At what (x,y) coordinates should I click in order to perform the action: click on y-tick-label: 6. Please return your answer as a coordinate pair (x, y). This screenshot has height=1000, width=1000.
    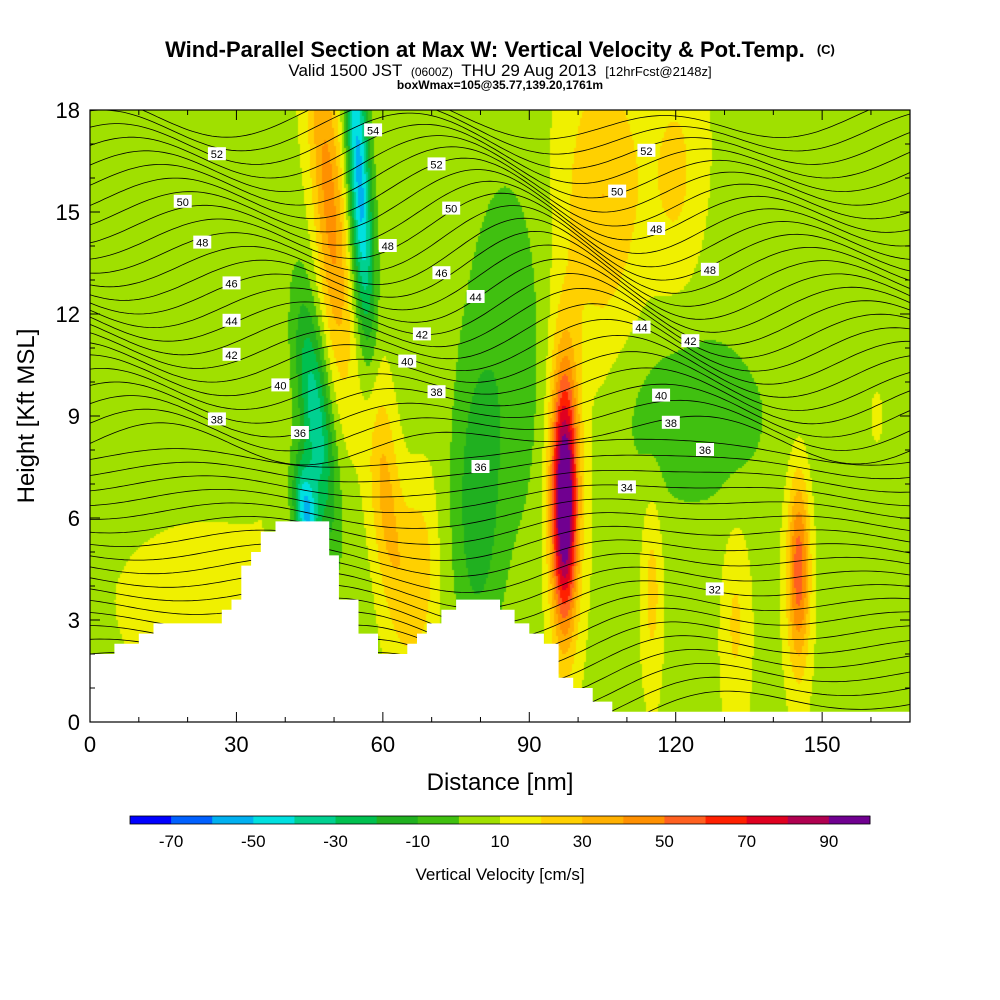
    Looking at the image, I should click on (74, 518).